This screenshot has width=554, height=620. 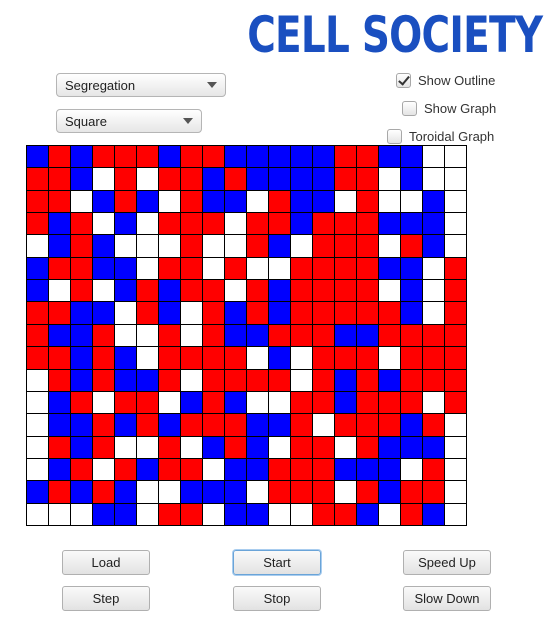 I want to click on speed-up-button: Speed Up, so click(x=447, y=562).